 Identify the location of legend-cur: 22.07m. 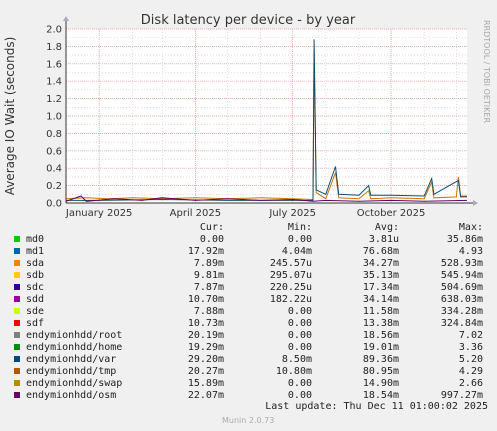
(205, 395).